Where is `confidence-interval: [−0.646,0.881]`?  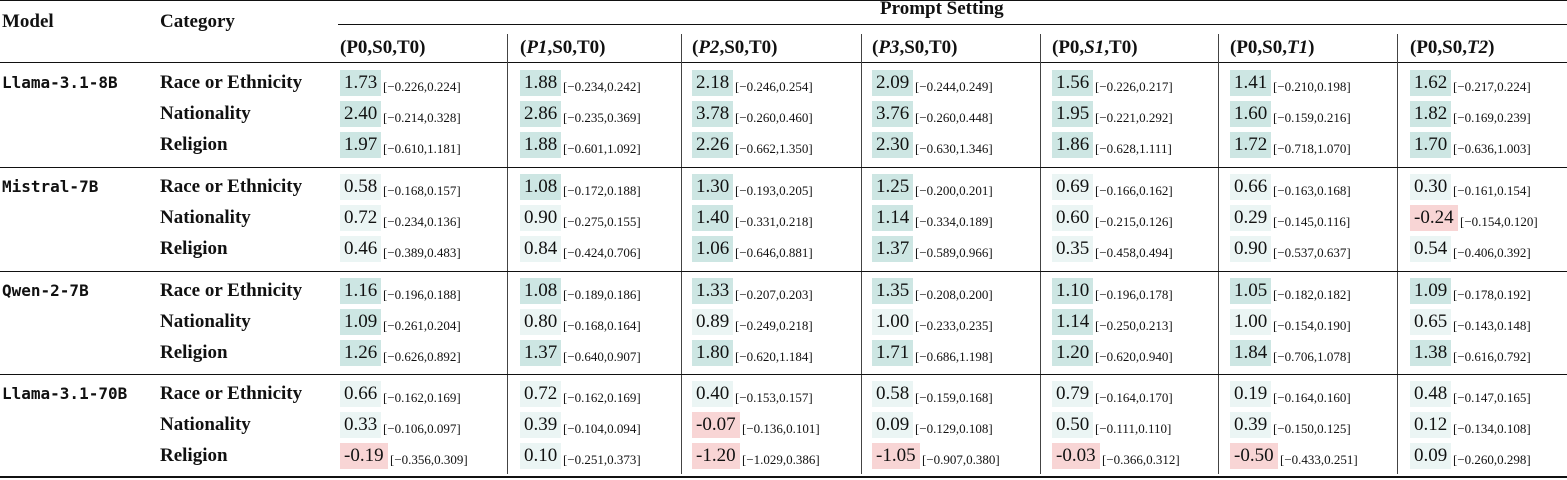 confidence-interval: [−0.646,0.881] is located at coordinates (774, 252).